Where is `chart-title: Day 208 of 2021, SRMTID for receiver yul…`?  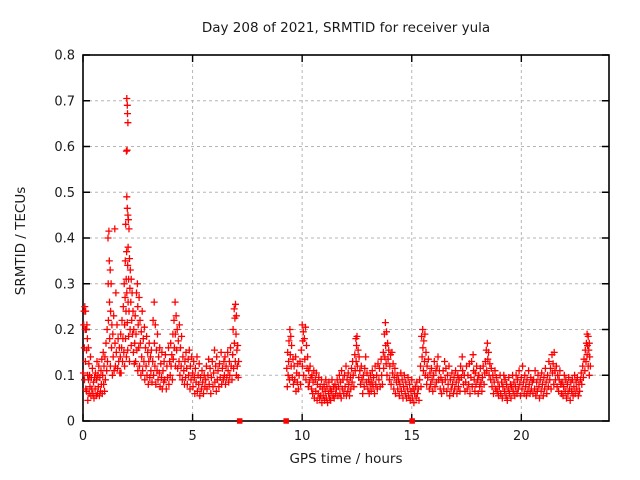 chart-title: Day 208 of 2021, SRMTID for receiver yul… is located at coordinates (346, 28).